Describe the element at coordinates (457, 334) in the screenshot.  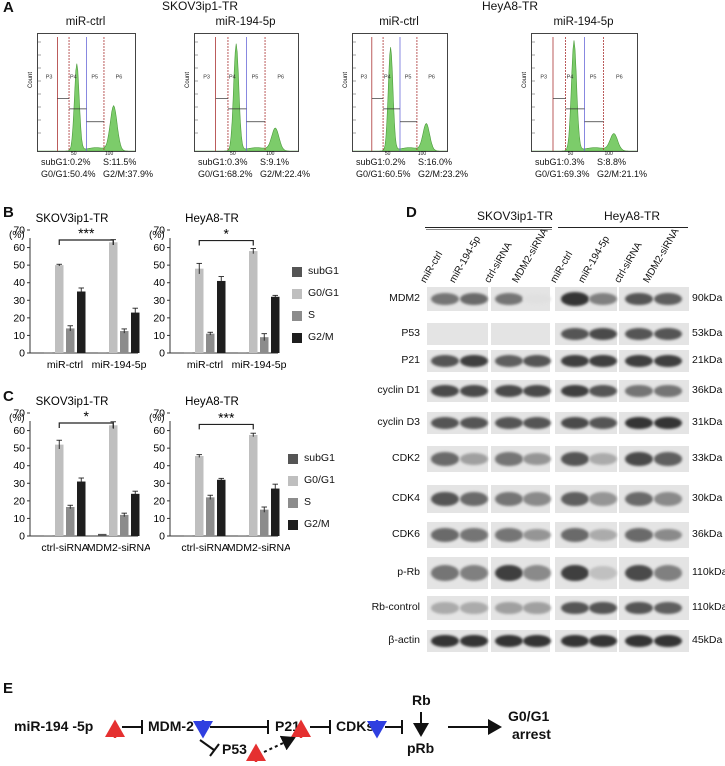
I see `membrane-strip` at that location.